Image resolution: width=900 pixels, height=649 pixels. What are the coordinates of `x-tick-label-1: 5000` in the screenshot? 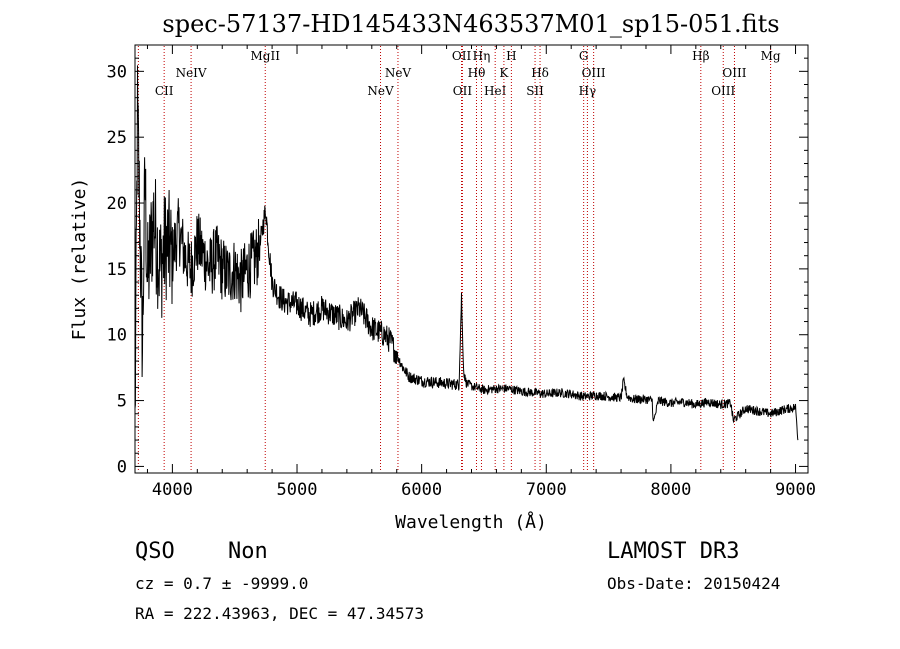 It's located at (297, 490).